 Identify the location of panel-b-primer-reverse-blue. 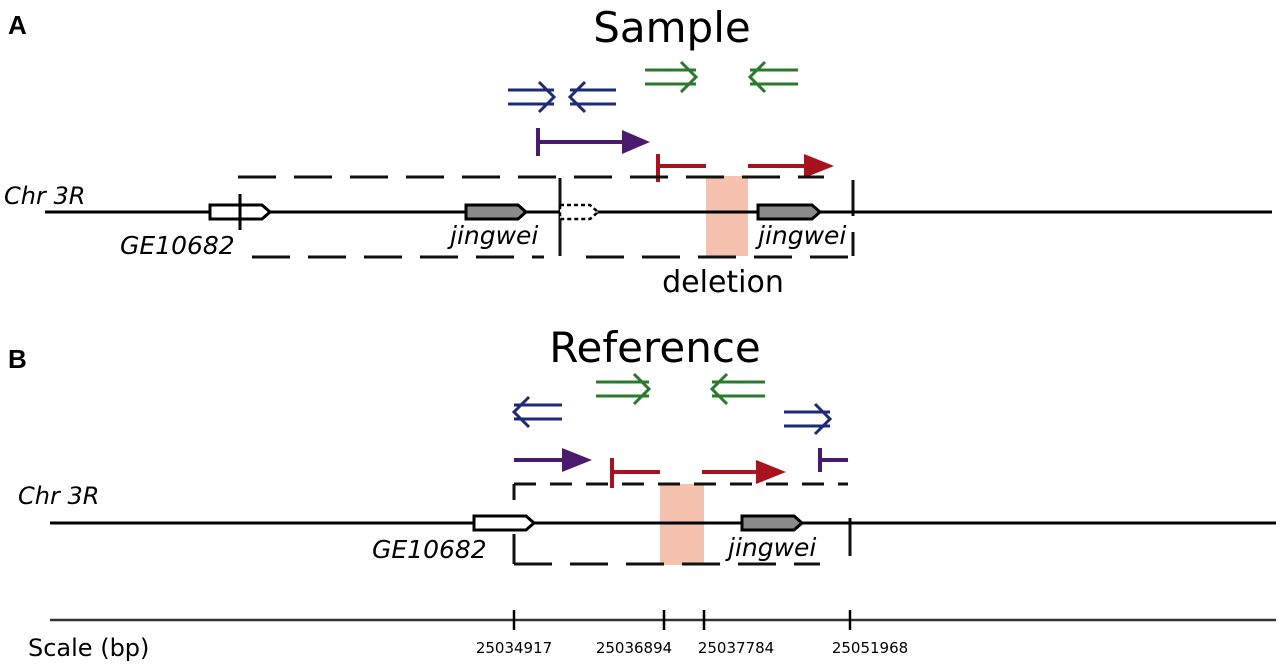
(536, 412).